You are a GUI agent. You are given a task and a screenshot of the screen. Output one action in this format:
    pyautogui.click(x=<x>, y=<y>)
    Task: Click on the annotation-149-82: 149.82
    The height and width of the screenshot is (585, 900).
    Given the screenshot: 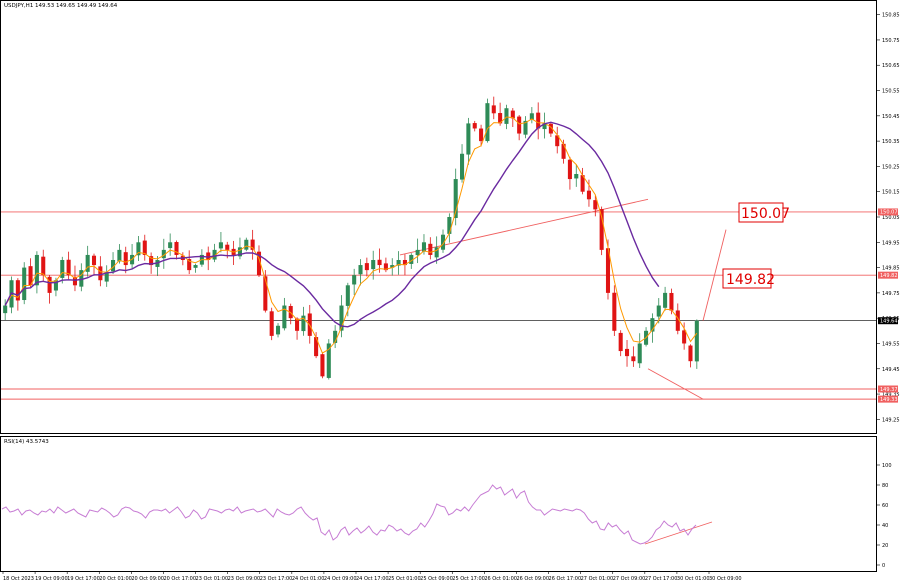 What is the action you would take?
    pyautogui.click(x=748, y=278)
    